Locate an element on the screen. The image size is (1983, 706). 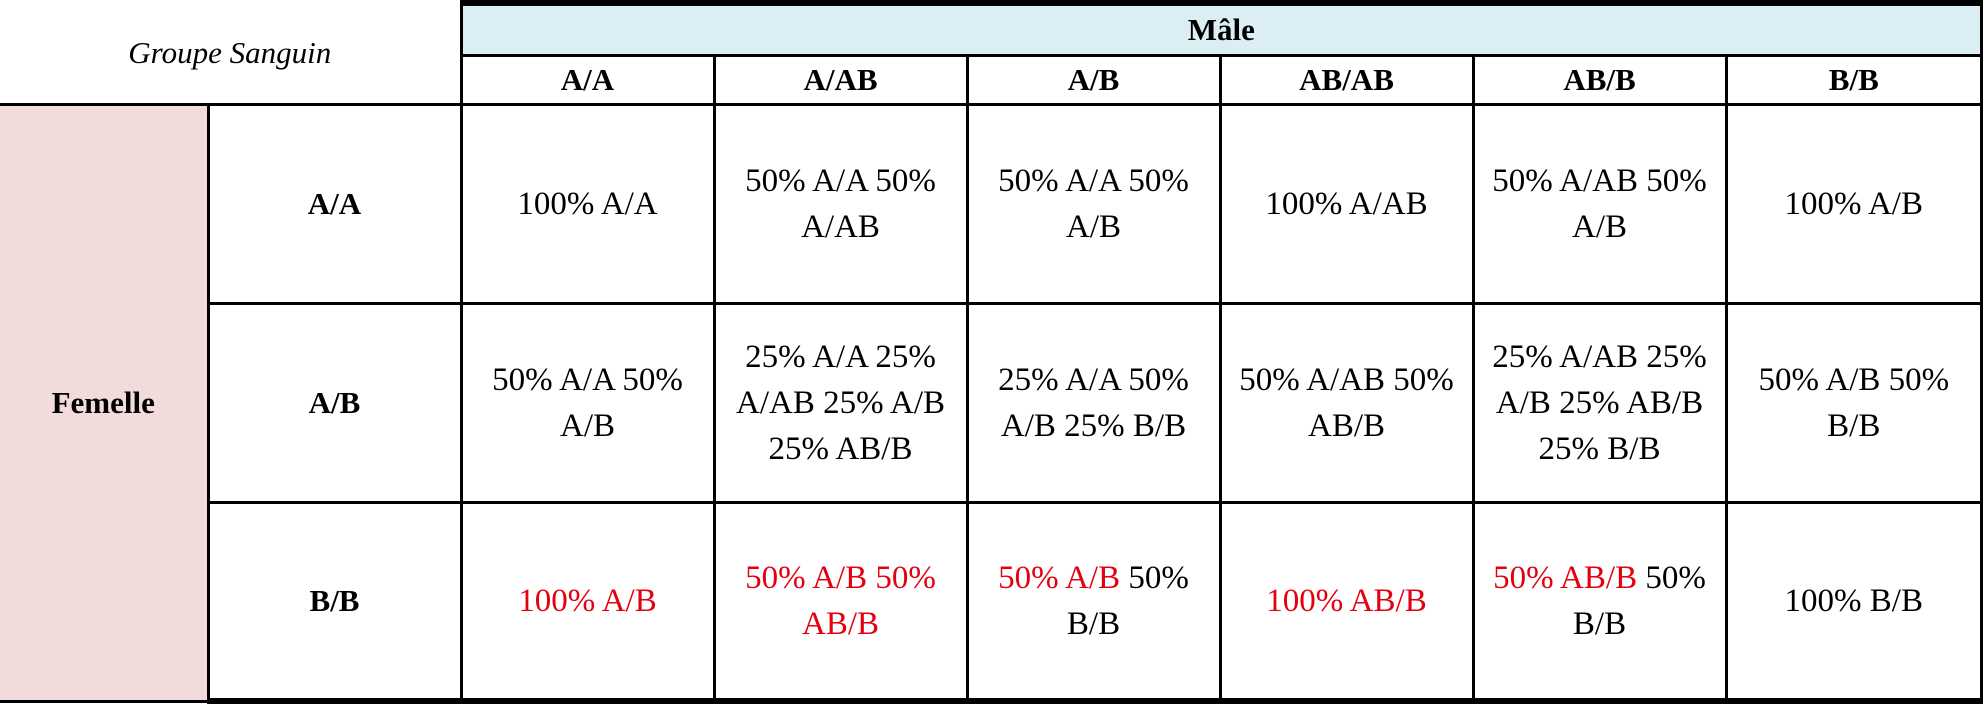
result-text: 50% A/AB 50% A/B is located at coordinates (1599, 204).